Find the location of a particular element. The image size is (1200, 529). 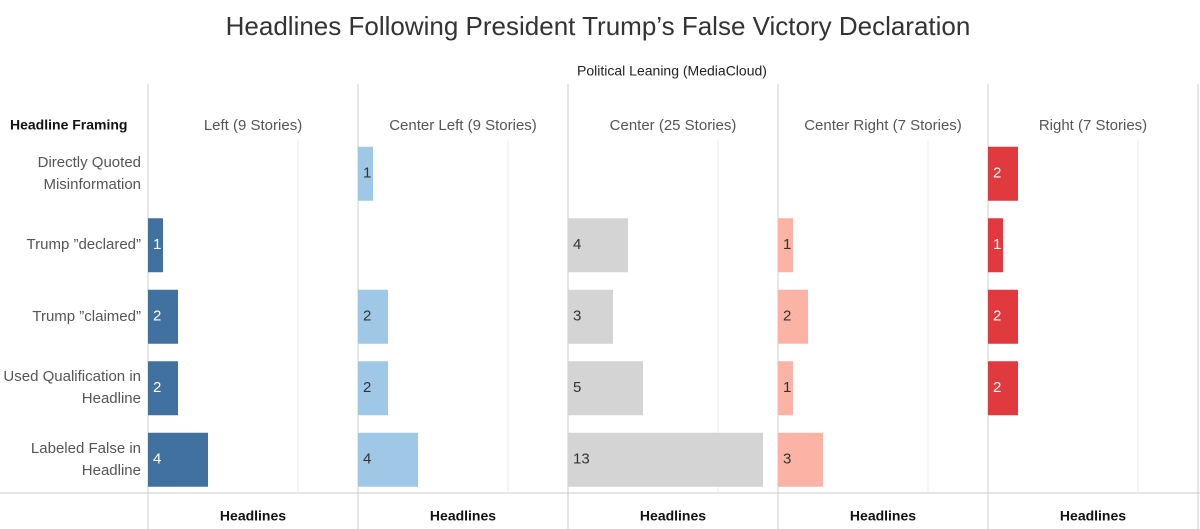

row-label: Directly Quoted Misinformation is located at coordinates (89, 173).